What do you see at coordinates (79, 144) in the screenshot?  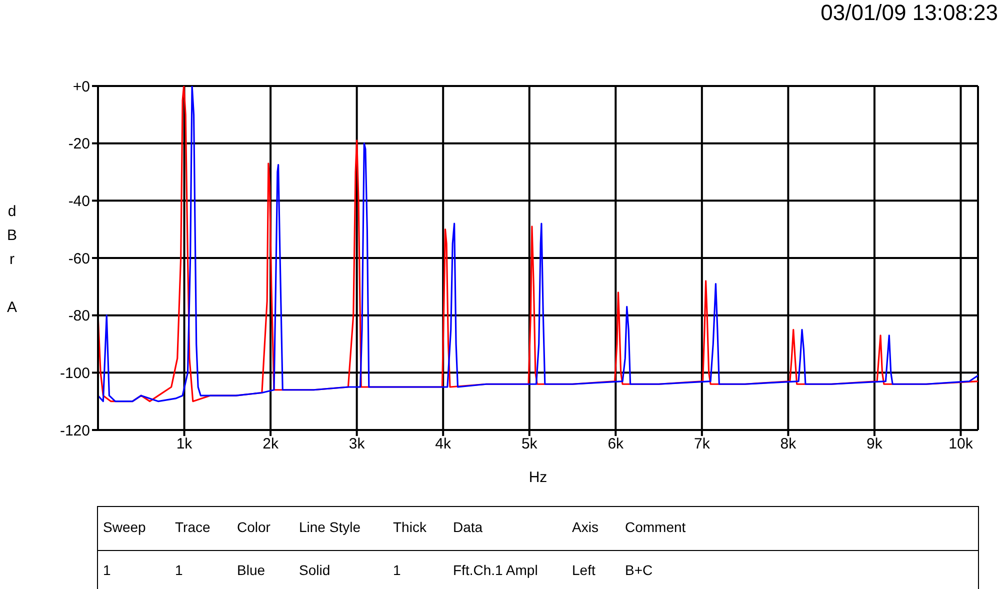 I see `y-tick-label: -20` at bounding box center [79, 144].